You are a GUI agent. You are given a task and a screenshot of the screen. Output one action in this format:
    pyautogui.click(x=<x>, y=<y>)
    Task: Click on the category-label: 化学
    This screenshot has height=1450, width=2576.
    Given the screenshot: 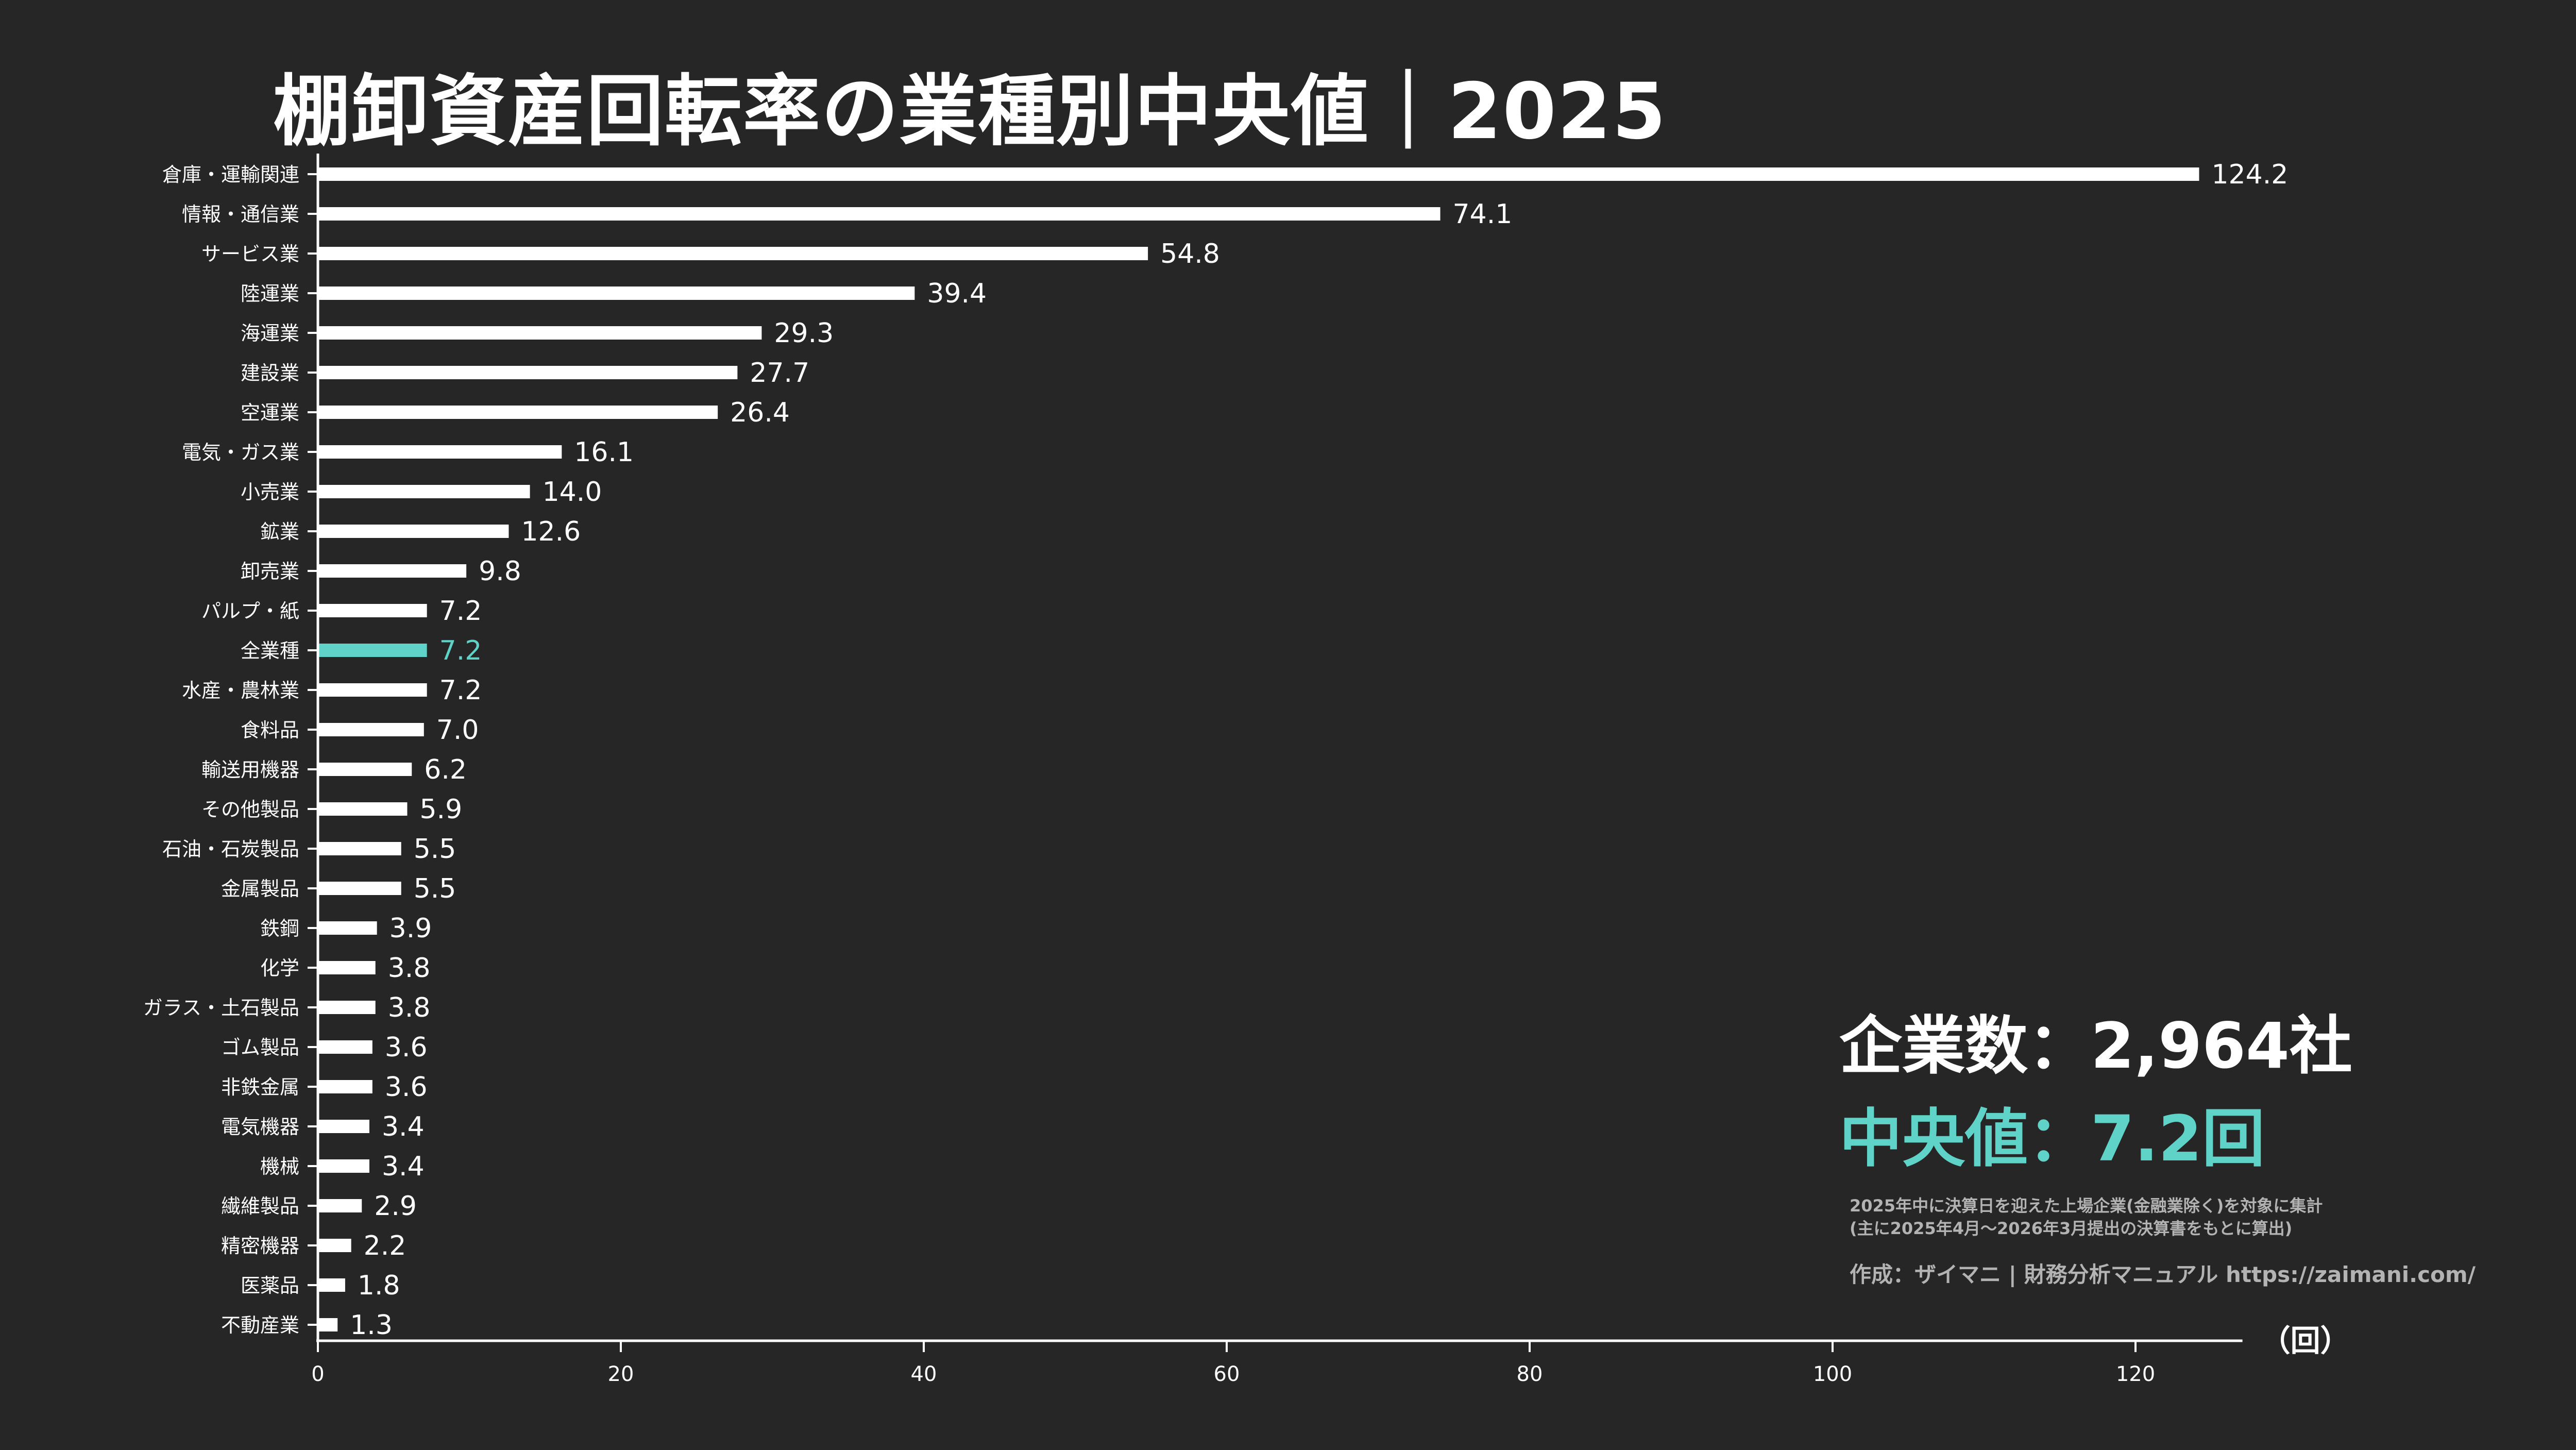 What is the action you would take?
    pyautogui.click(x=279, y=968)
    